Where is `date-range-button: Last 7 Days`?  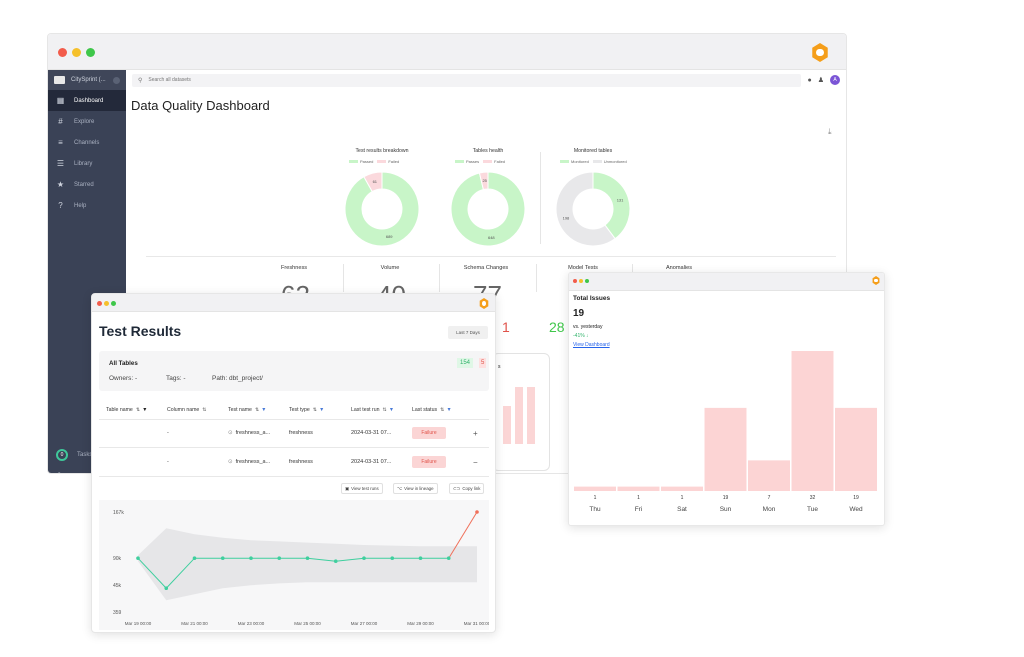
date-range-button: Last 7 Days is located at coordinates (468, 332).